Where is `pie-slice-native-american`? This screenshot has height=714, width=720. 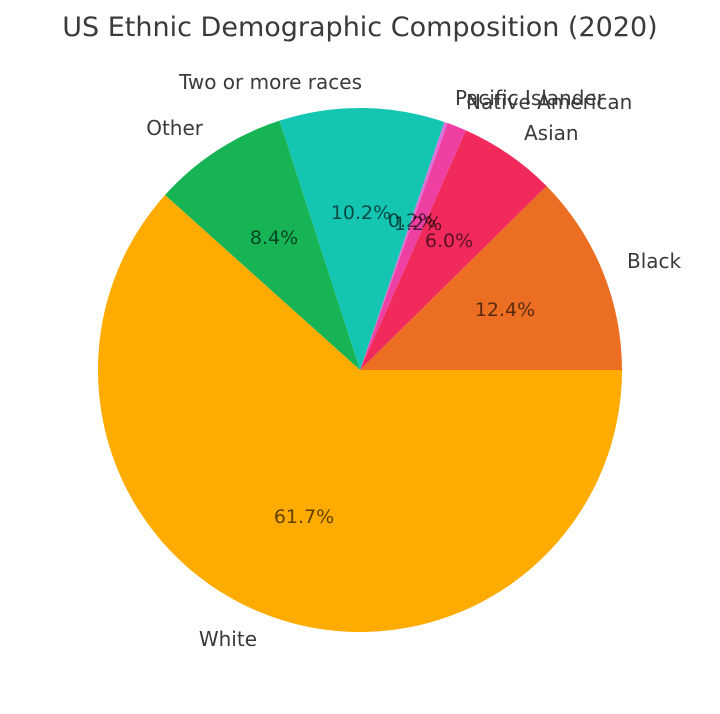
pie-slice-native-american is located at coordinates (413, 246).